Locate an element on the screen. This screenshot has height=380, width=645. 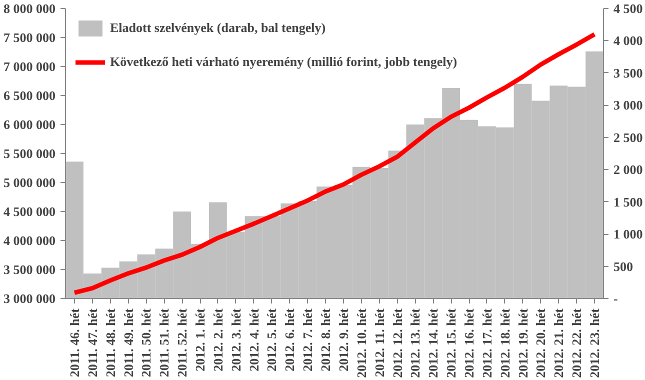
x-tick-label: 2012. 1. hét is located at coordinates (200, 340).